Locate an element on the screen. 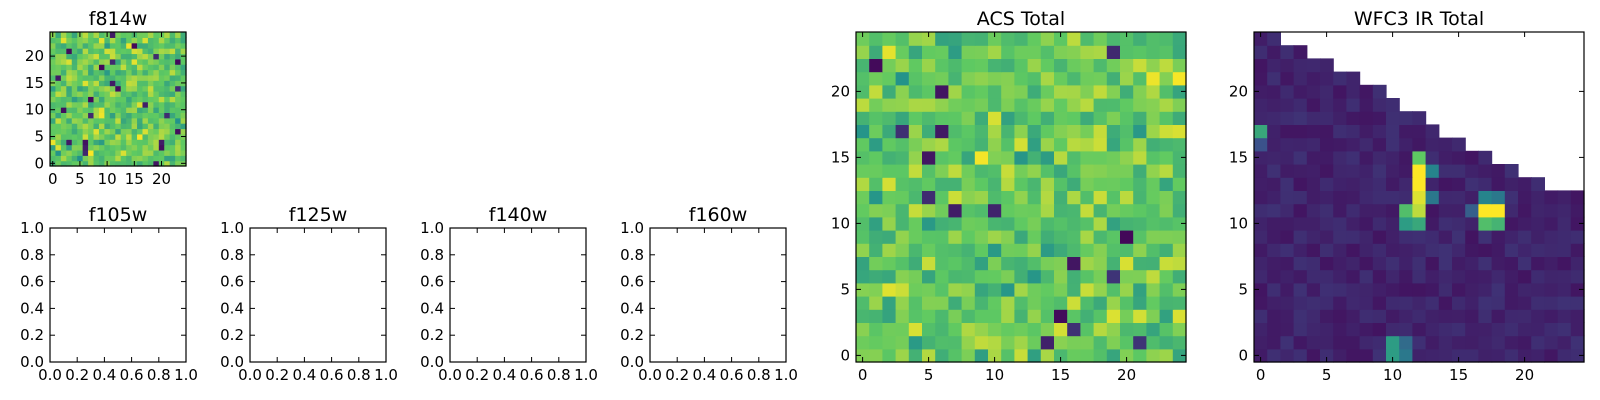 The image size is (1600, 400). f160w-xtick-label: 0.8 is located at coordinates (759, 375).